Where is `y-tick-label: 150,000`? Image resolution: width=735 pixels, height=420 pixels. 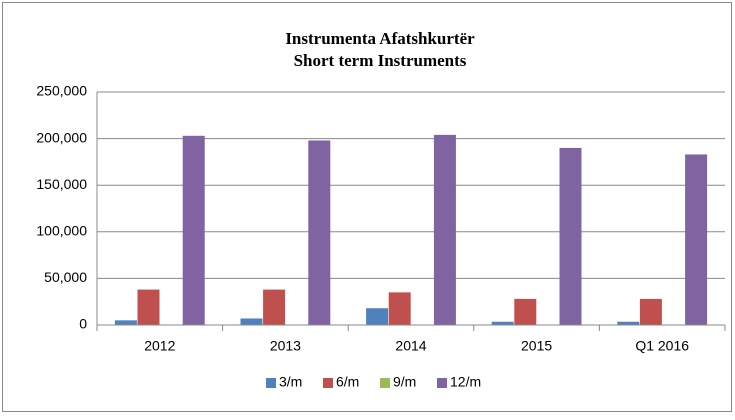 y-tick-label: 150,000 is located at coordinates (61, 184).